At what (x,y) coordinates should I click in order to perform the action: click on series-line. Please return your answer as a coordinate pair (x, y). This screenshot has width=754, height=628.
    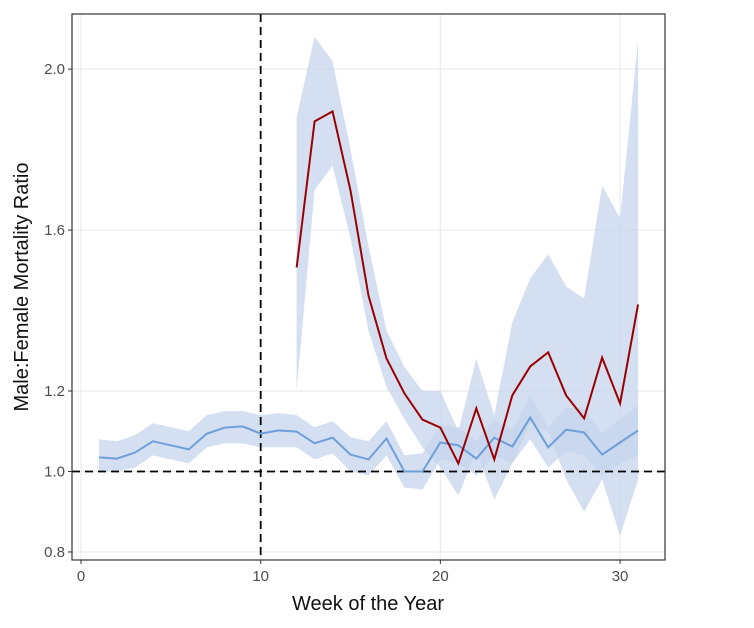
    Looking at the image, I should click on (368, 444).